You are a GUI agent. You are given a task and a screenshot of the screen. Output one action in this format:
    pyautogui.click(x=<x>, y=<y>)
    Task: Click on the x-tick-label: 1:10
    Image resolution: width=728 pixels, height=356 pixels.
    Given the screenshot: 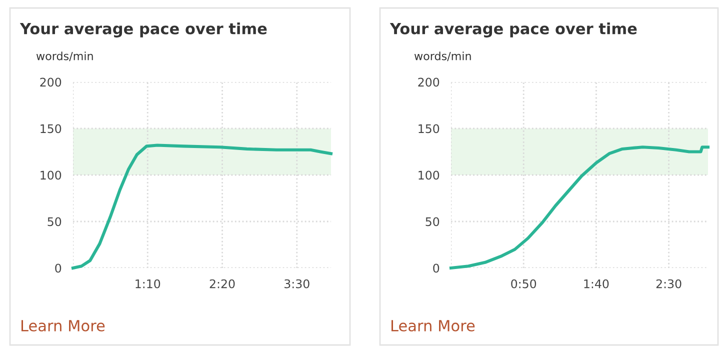 What is the action you would take?
    pyautogui.click(x=148, y=283)
    